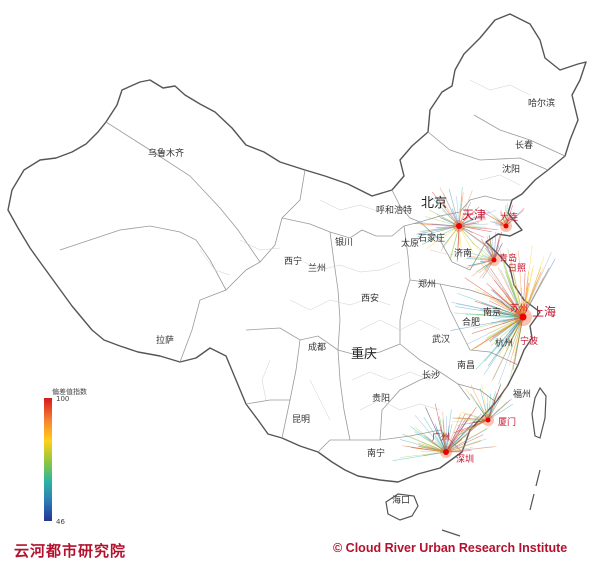 The width and height of the screenshot is (600, 568). What do you see at coordinates (529, 341) in the screenshot?
I see `label-ningbo: 宁波` at bounding box center [529, 341].